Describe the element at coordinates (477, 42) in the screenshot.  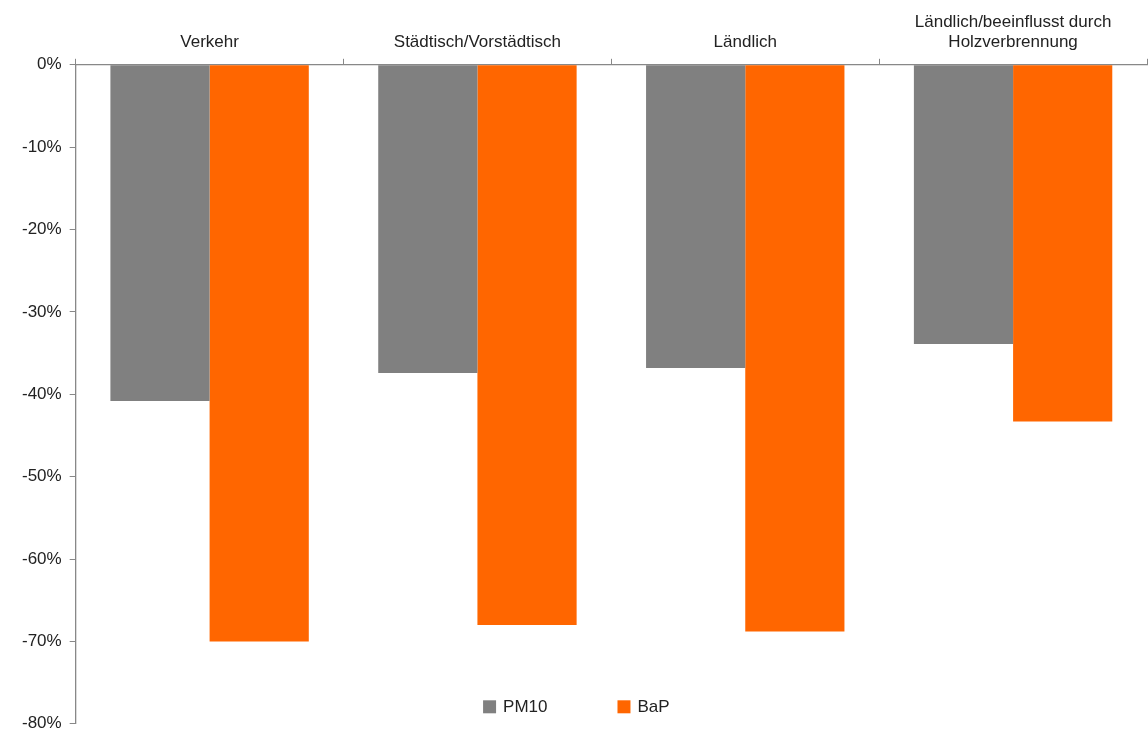
I see `x-tick-label: Städtisch/Vorstädtisch` at that location.